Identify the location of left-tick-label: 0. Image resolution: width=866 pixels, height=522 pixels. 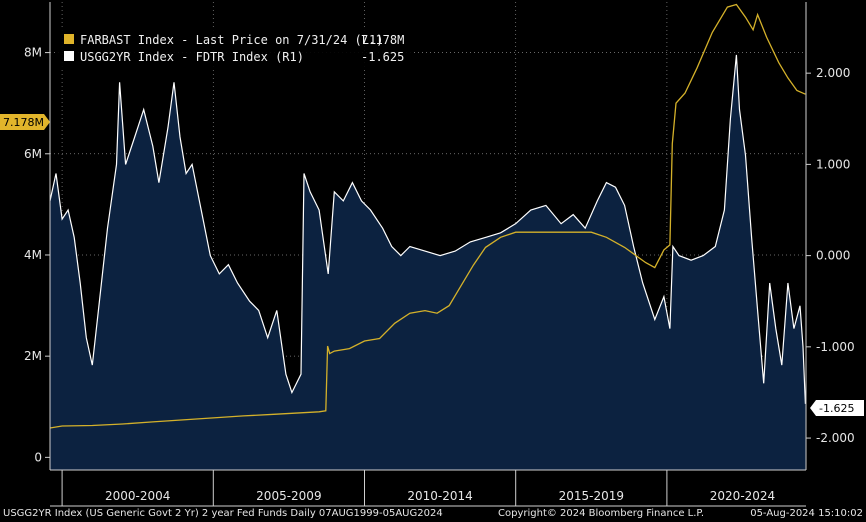
(38, 457).